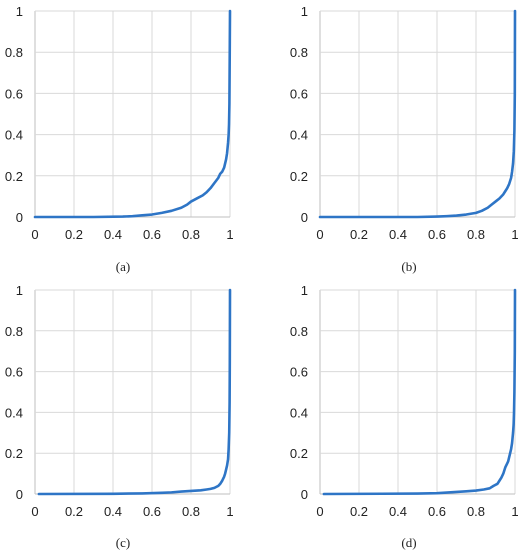 Image resolution: width=526 pixels, height=550 pixels. I want to click on panel-caption: (a), so click(123, 266).